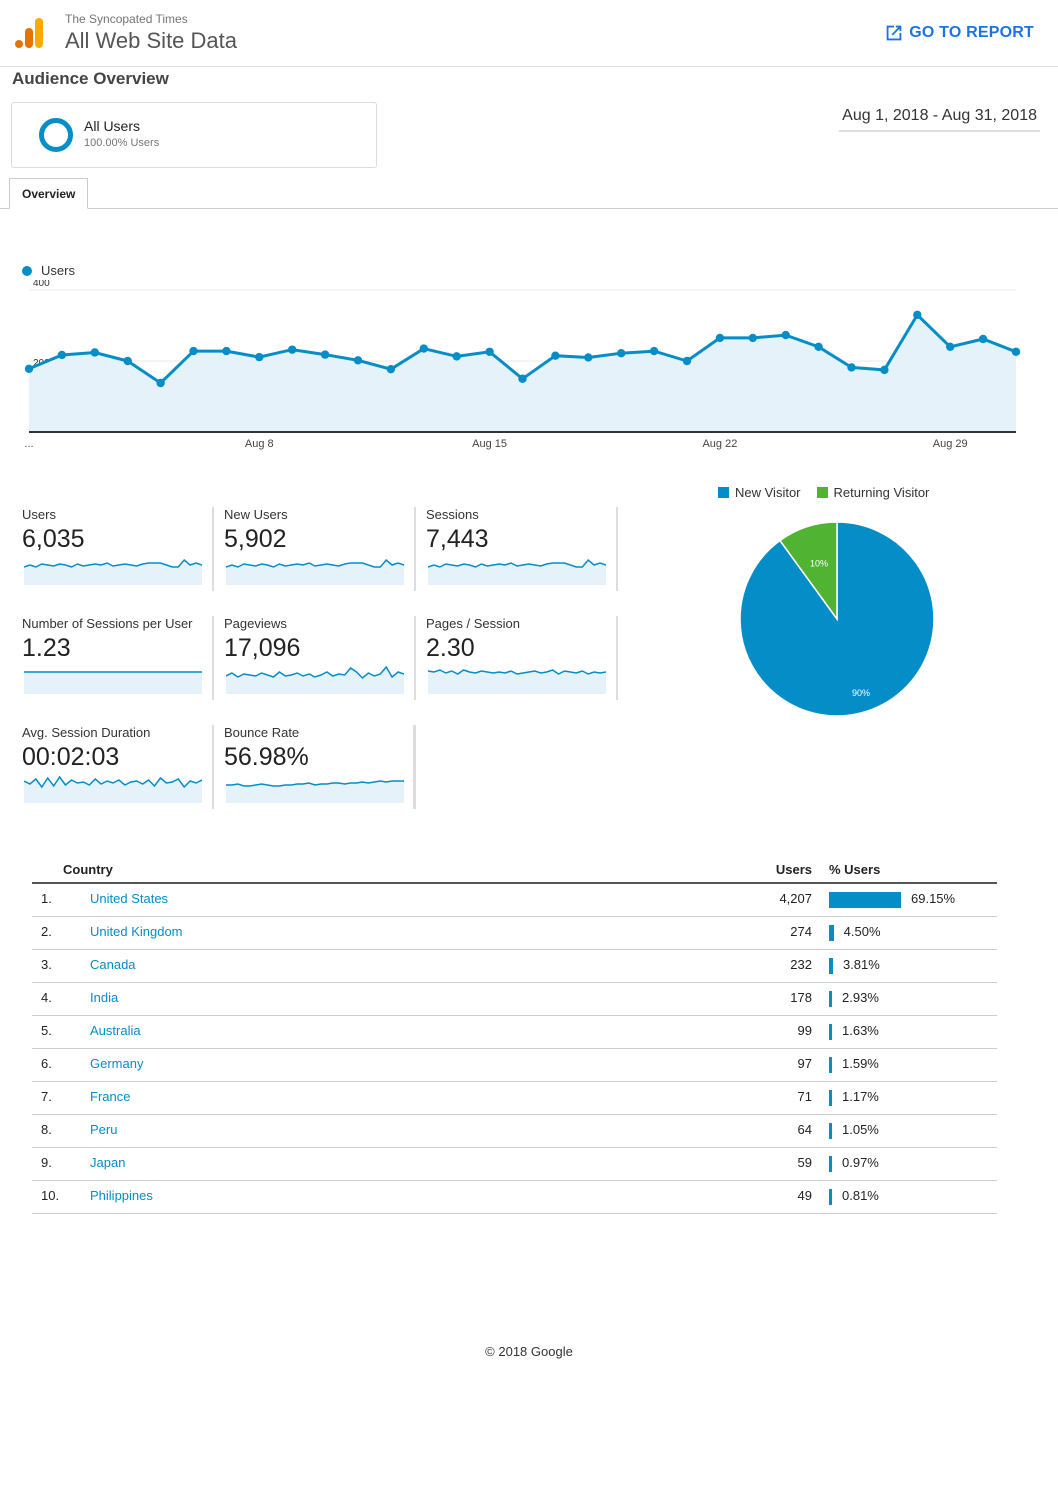 The image size is (1058, 1497). I want to click on table-row: 3. Canada 232 3.81%, so click(514, 966).